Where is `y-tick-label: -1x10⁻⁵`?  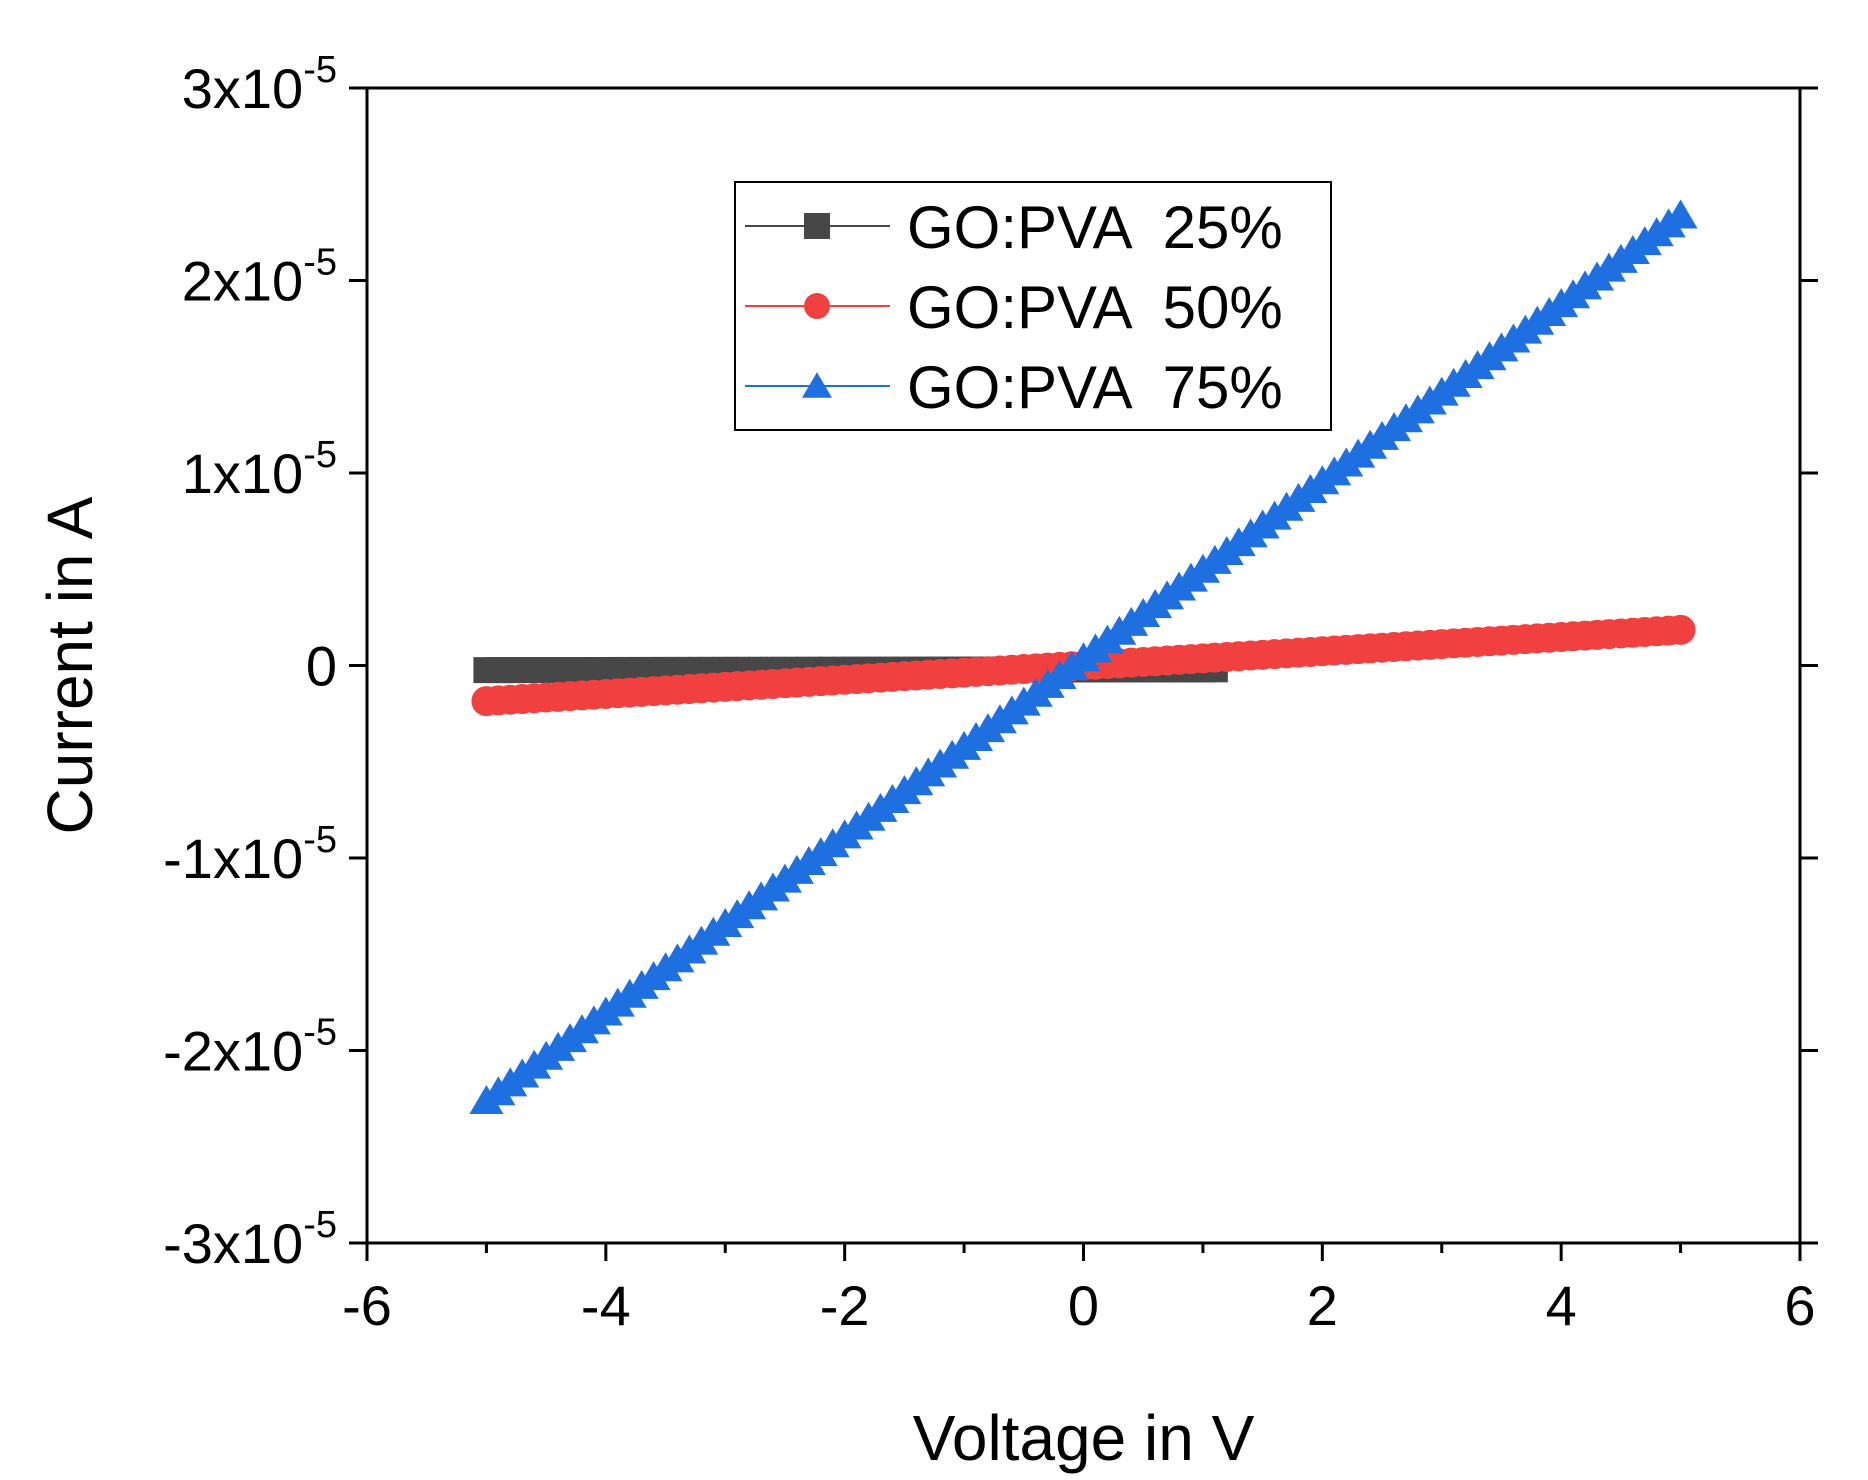
y-tick-label: -1x10⁻⁵ is located at coordinates (250, 854).